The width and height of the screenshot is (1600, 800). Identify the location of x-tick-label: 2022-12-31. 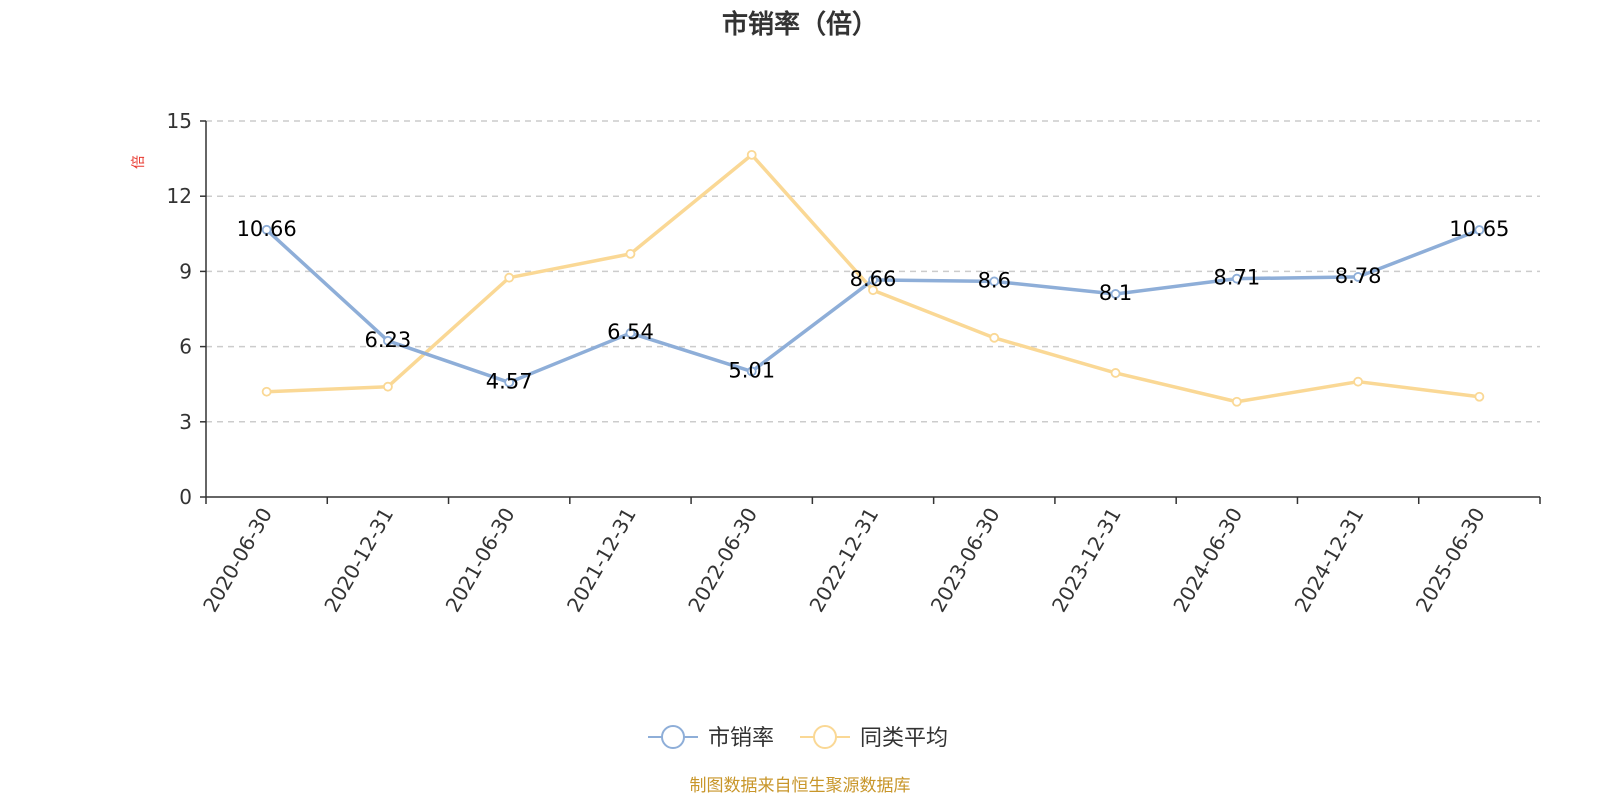
(843, 560).